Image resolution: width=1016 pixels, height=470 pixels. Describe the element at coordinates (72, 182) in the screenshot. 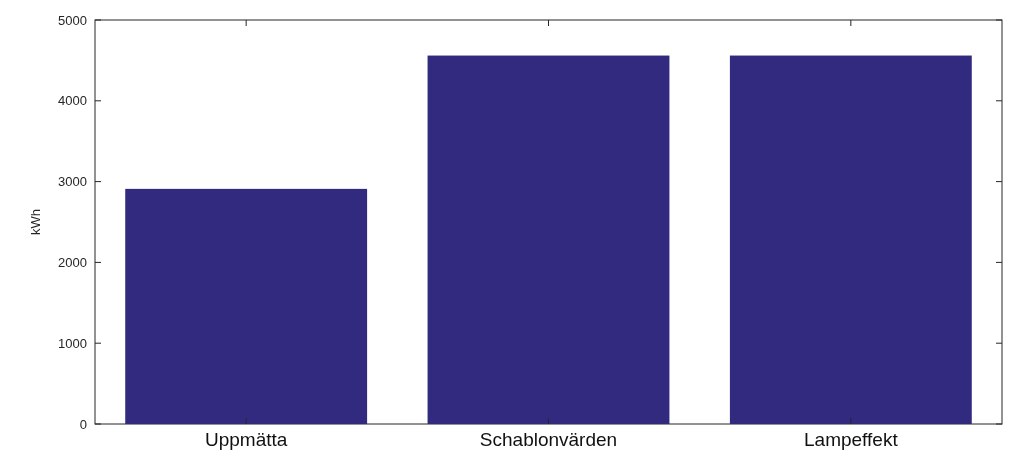

I see `y-tick-label: 3000` at that location.